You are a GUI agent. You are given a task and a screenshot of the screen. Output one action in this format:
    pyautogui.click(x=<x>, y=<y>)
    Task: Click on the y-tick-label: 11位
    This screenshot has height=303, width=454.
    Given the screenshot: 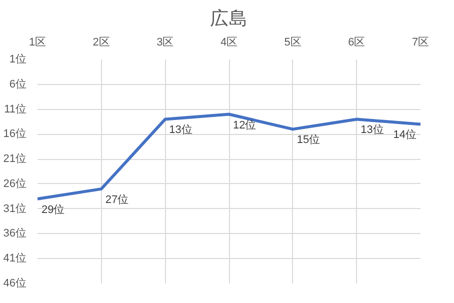 What is the action you would take?
    pyautogui.click(x=15, y=109)
    